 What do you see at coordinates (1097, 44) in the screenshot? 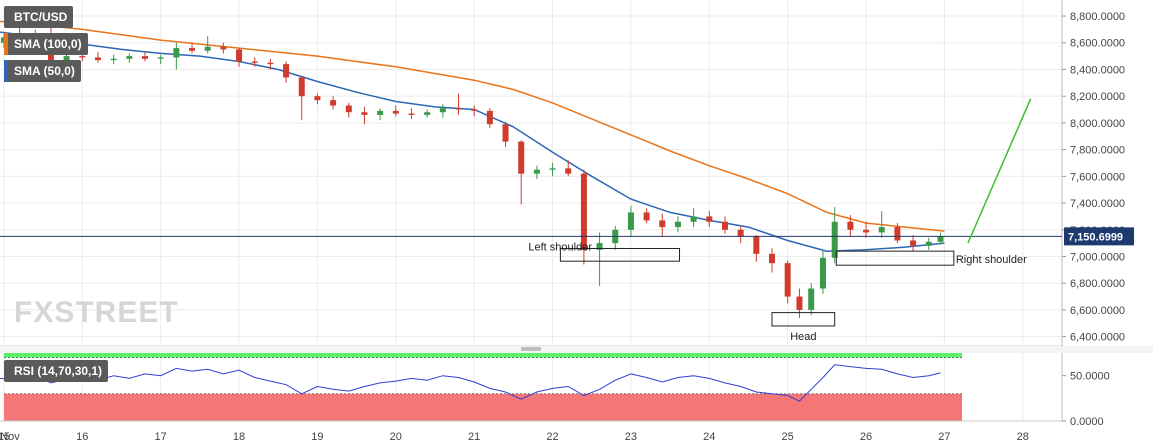
I see `price-tick-label: 8,600.0000` at bounding box center [1097, 44].